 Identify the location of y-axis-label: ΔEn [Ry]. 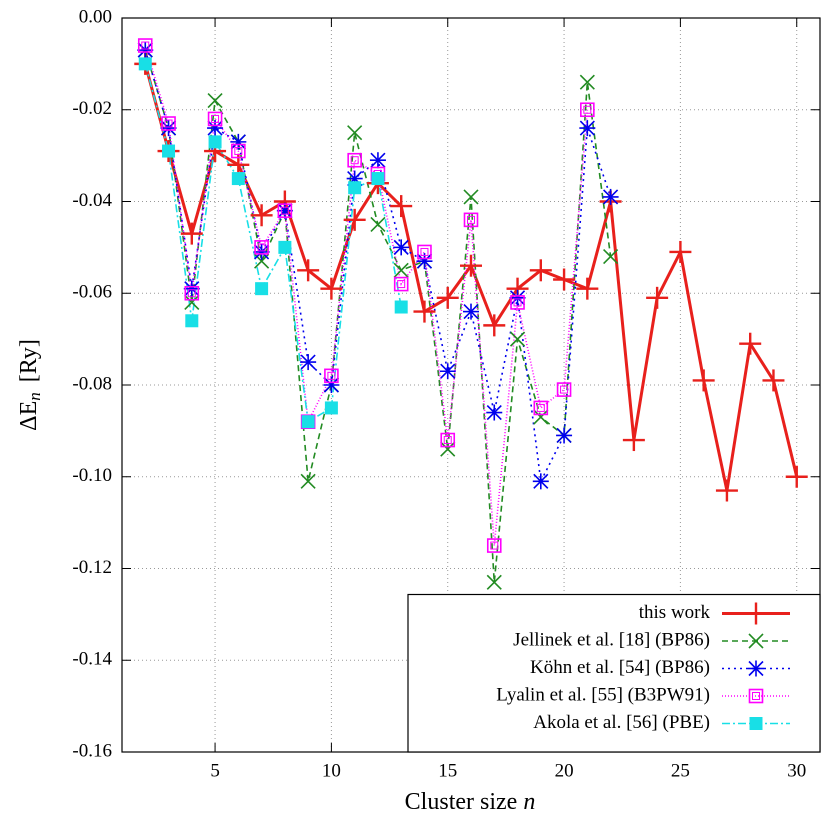
(30, 385).